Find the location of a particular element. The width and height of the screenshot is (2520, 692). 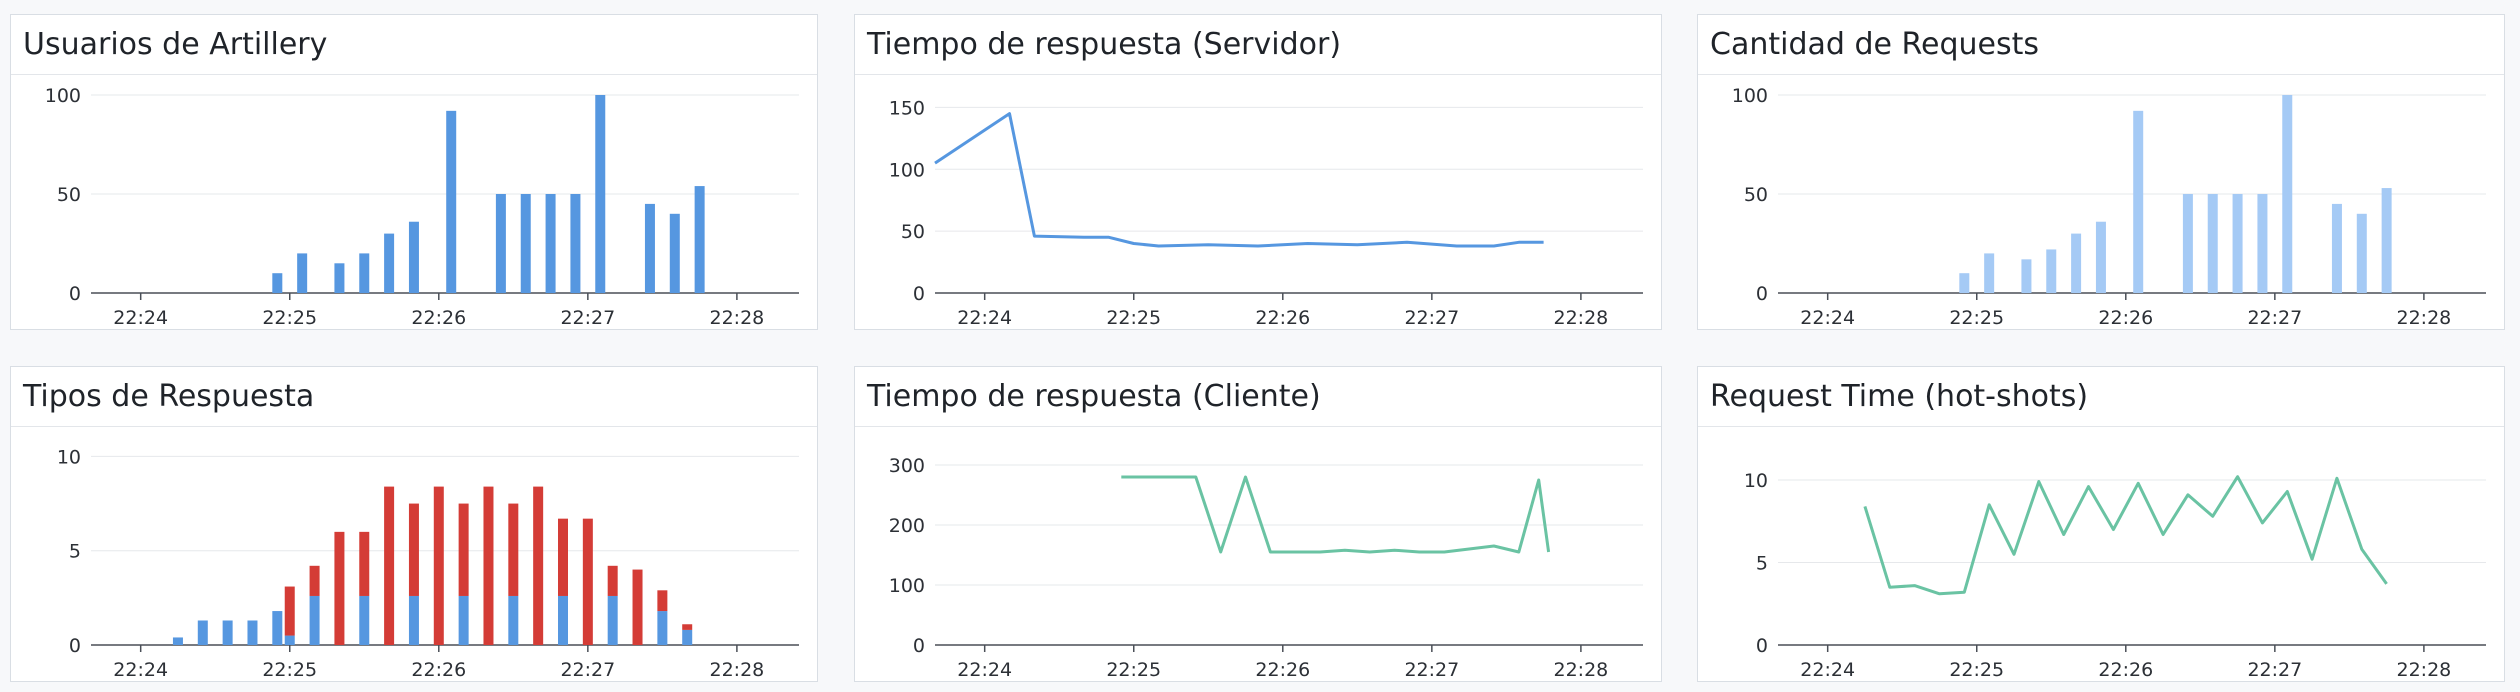

panel-title: Tipos de Respuesta is located at coordinates (414, 397).